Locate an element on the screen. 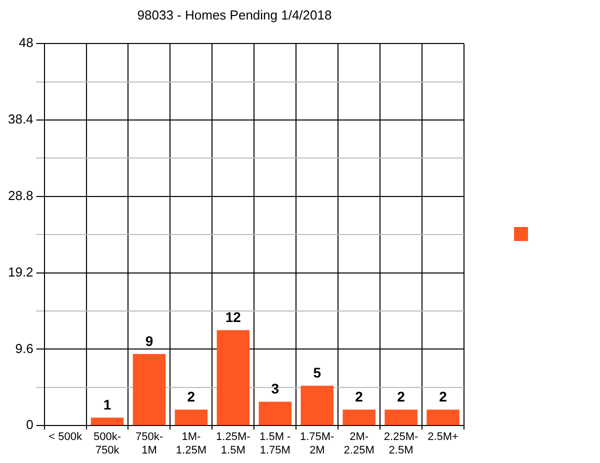 The image size is (600, 463). y-tick-label: 48 is located at coordinates (26, 42).